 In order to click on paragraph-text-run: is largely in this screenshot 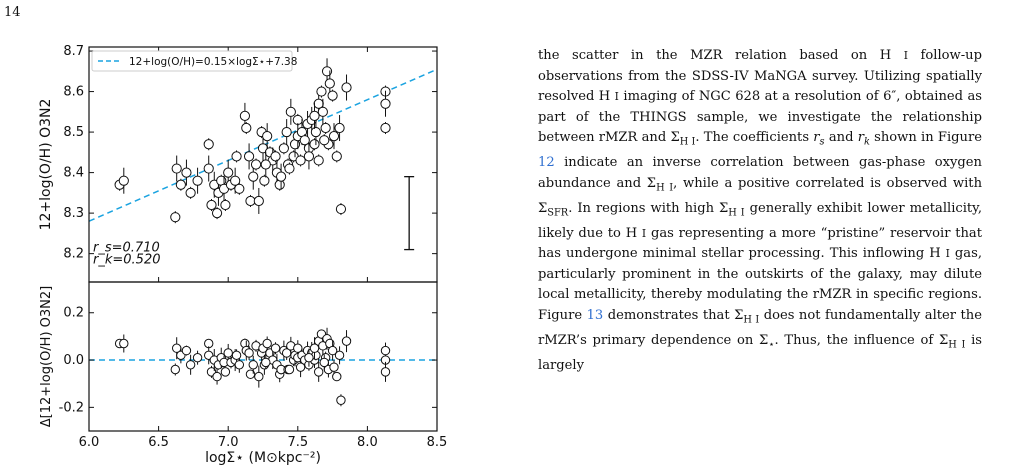, I will do `click(760, 353)`.